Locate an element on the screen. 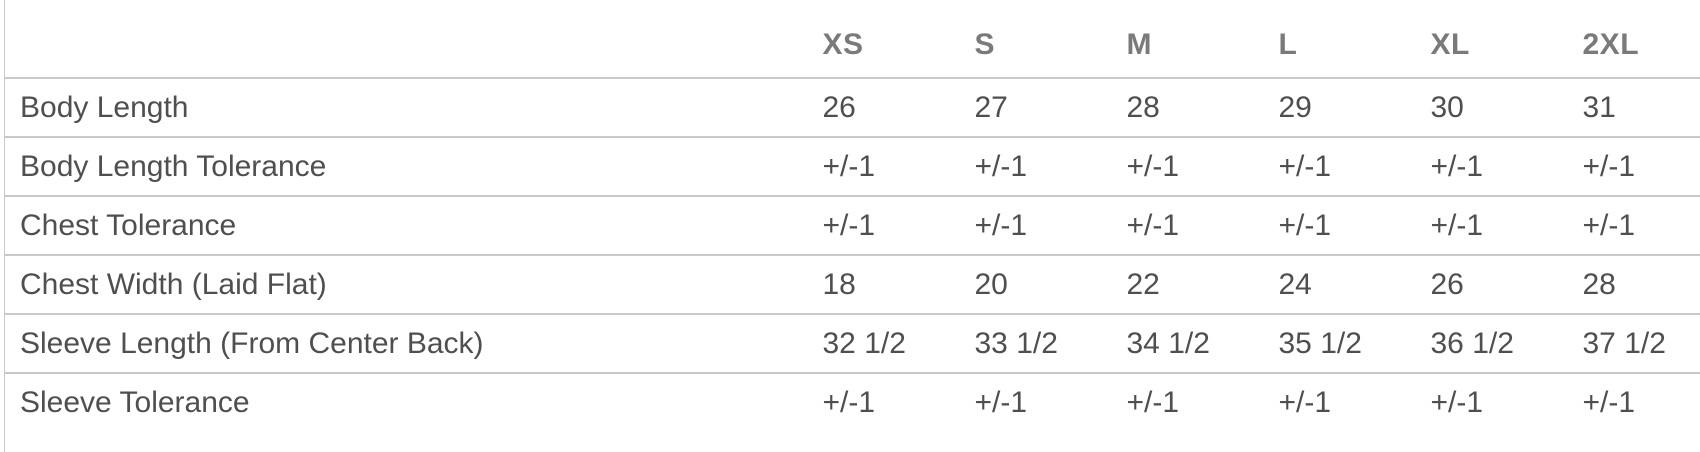 Image resolution: width=1700 pixels, height=452 pixels. cell-value: 35 1/2 is located at coordinates (1354, 344).